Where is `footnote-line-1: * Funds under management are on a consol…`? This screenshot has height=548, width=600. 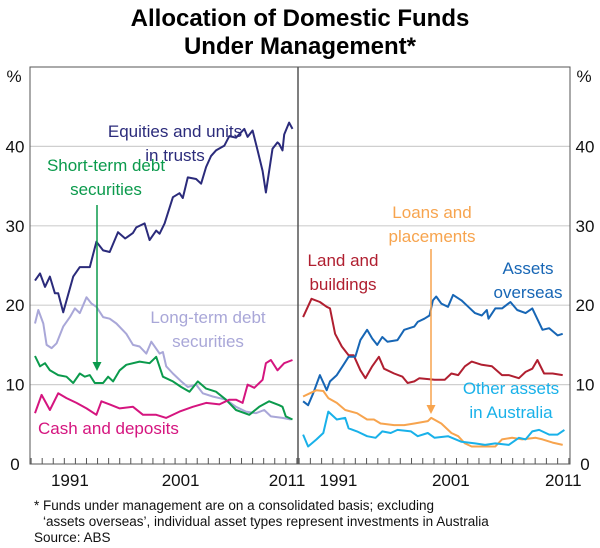 footnote-line-1: * Funds under management are on a consol… is located at coordinates (234, 505).